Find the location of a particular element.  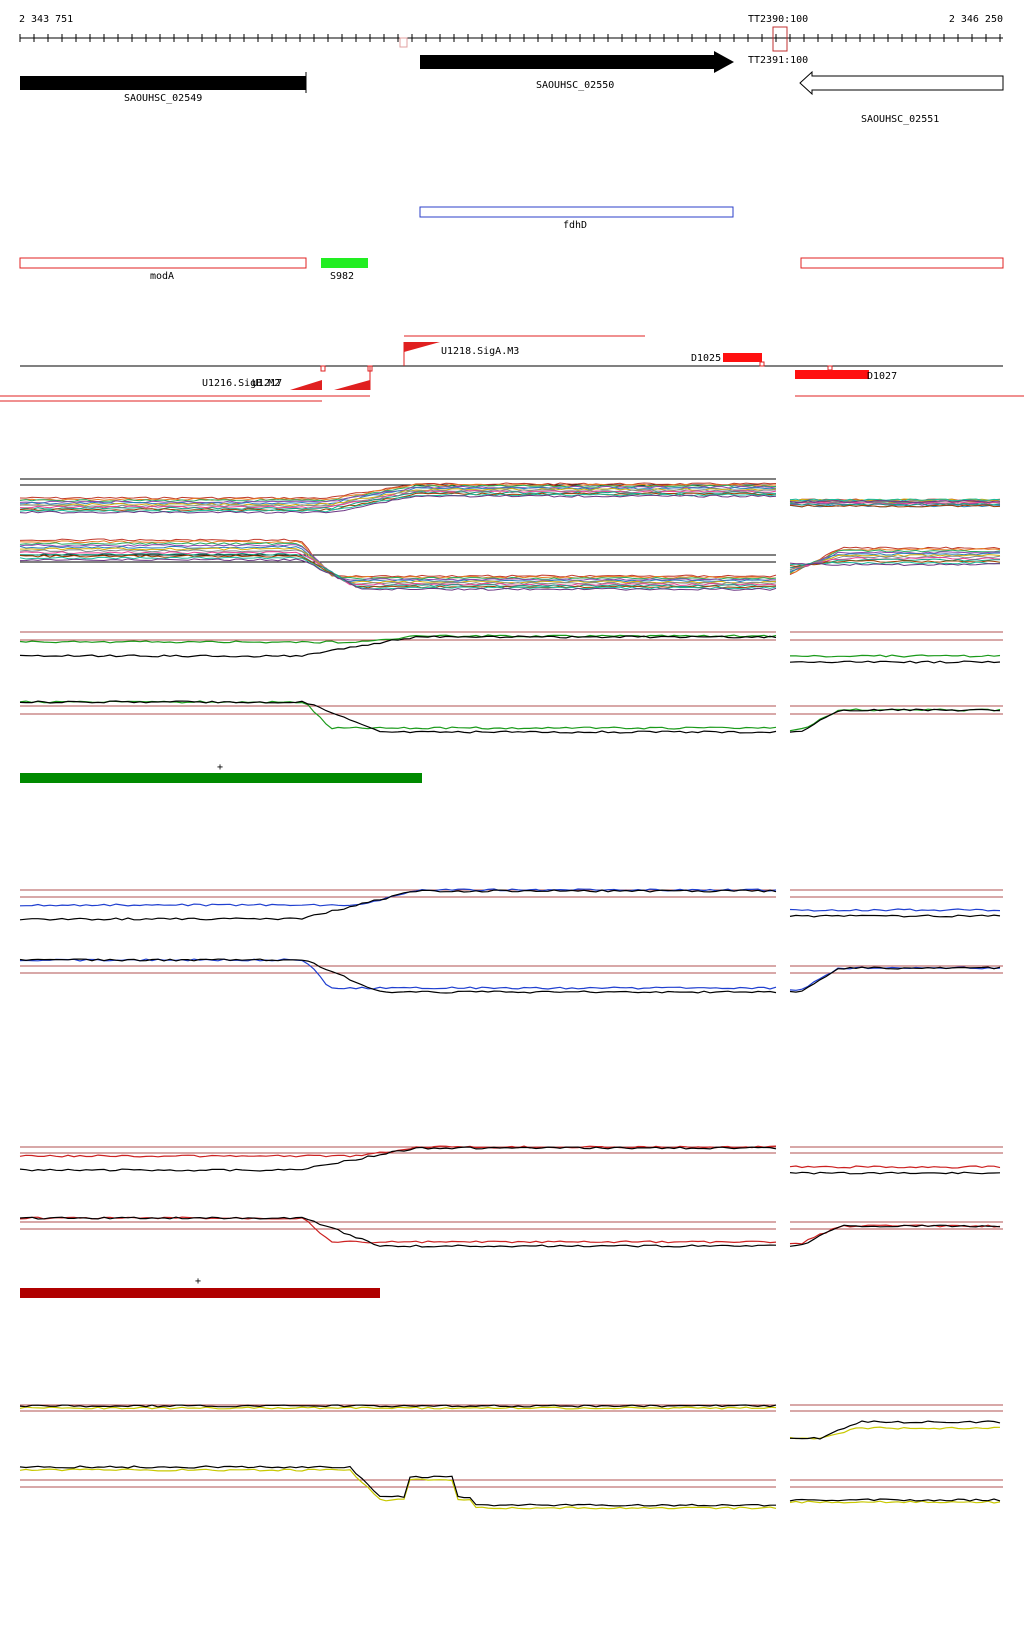

annotation-track: fdhD modA S982 is located at coordinates (511, 244).